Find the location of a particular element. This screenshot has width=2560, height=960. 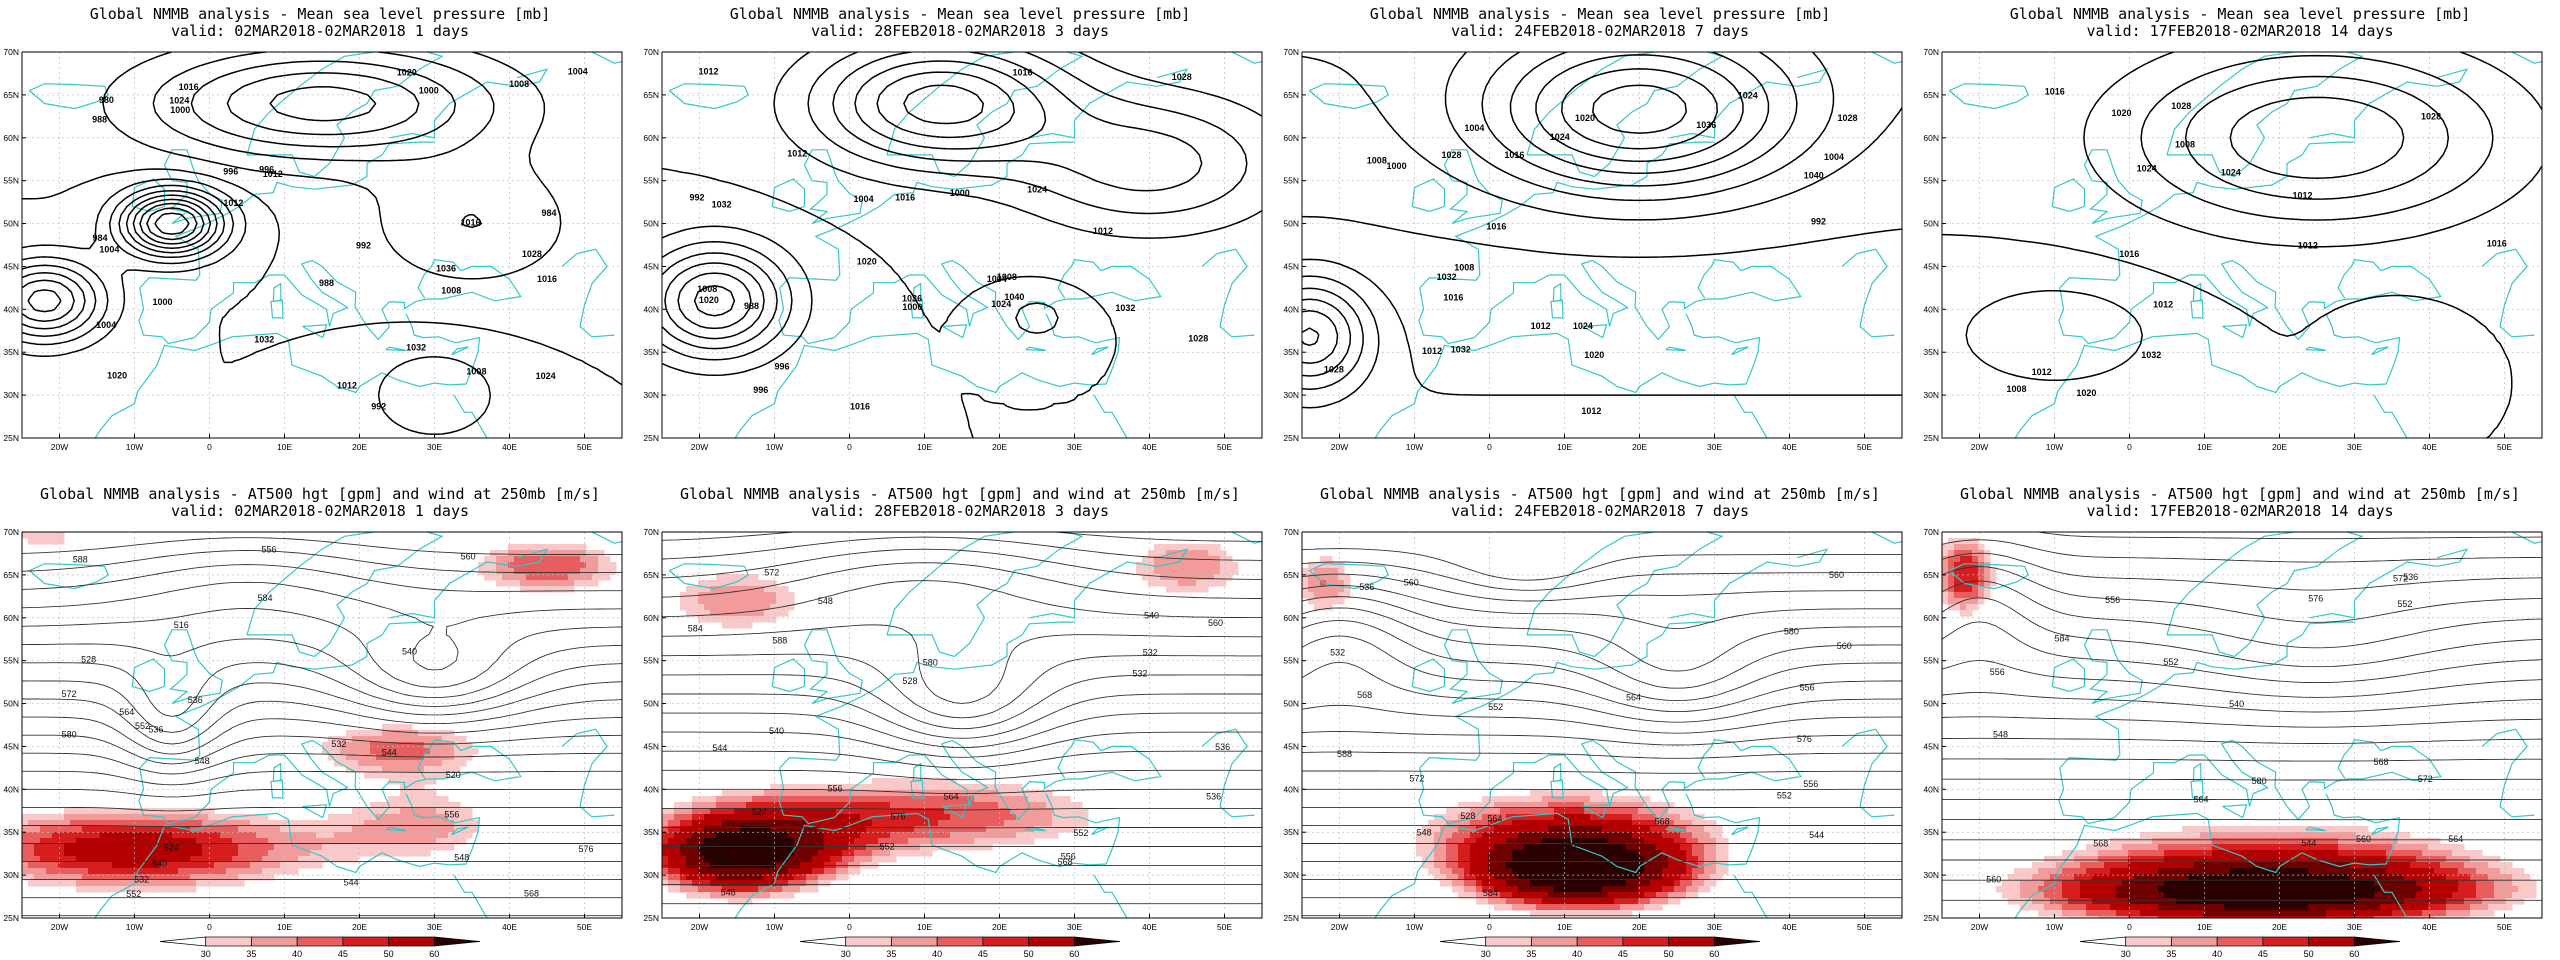

isoline-label: 1036 is located at coordinates (446, 268).